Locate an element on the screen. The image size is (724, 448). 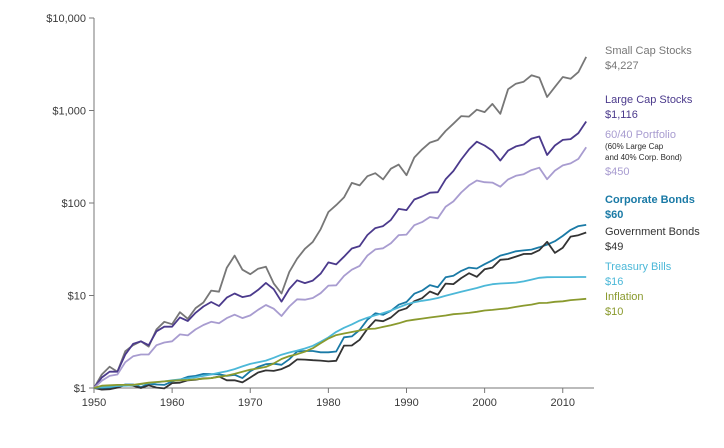
legend-name-government-bonds: Government Bonds is located at coordinates (652, 232).